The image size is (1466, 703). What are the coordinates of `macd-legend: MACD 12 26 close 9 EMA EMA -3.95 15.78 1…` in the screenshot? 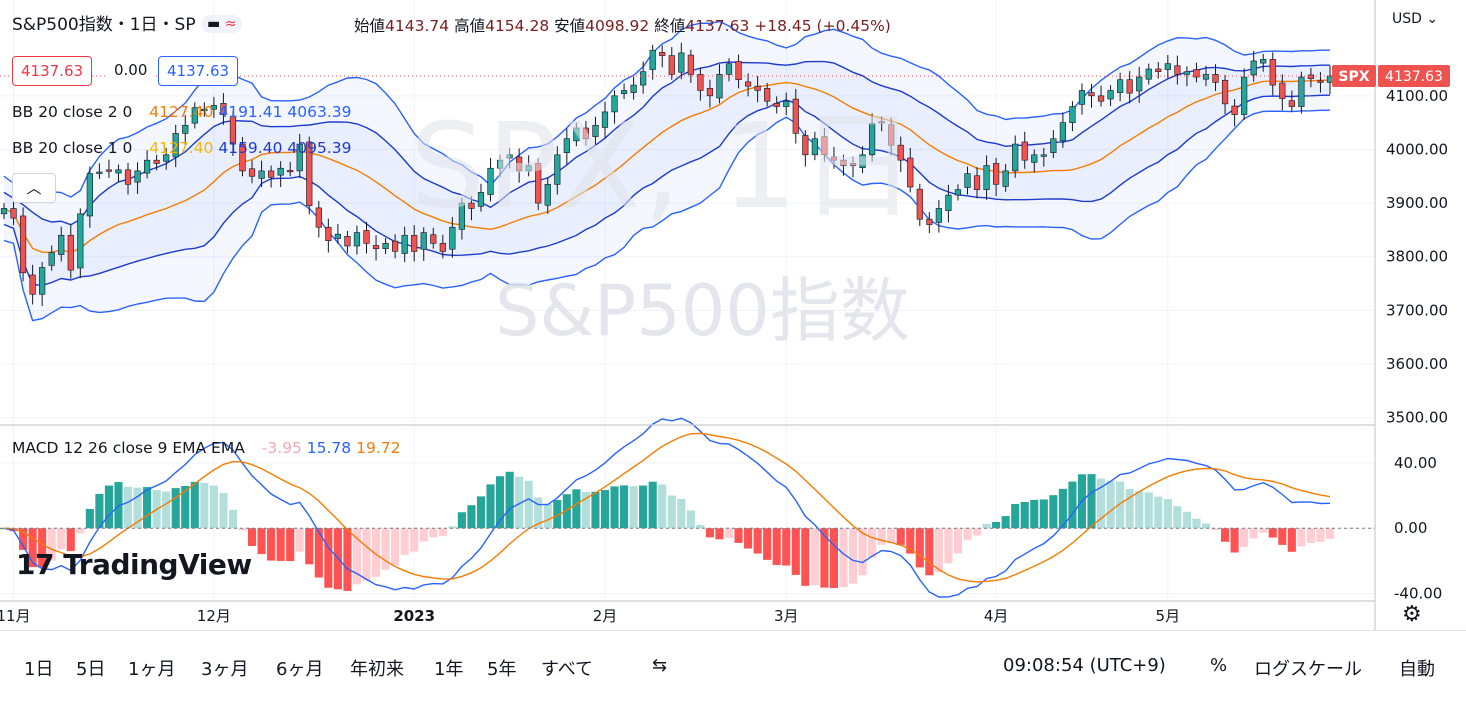 It's located at (206, 448).